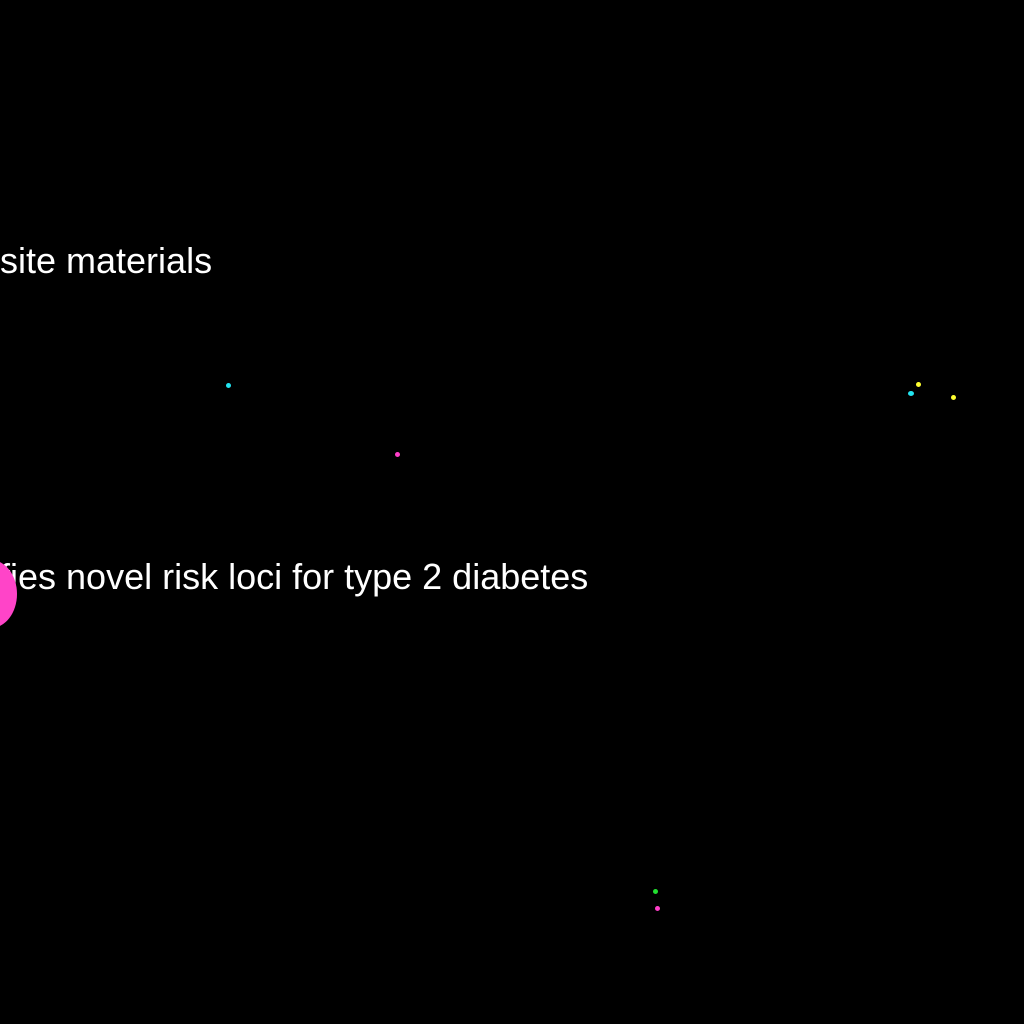 The image size is (1024, 1024). I want to click on magenta-blob, so click(8, 594).